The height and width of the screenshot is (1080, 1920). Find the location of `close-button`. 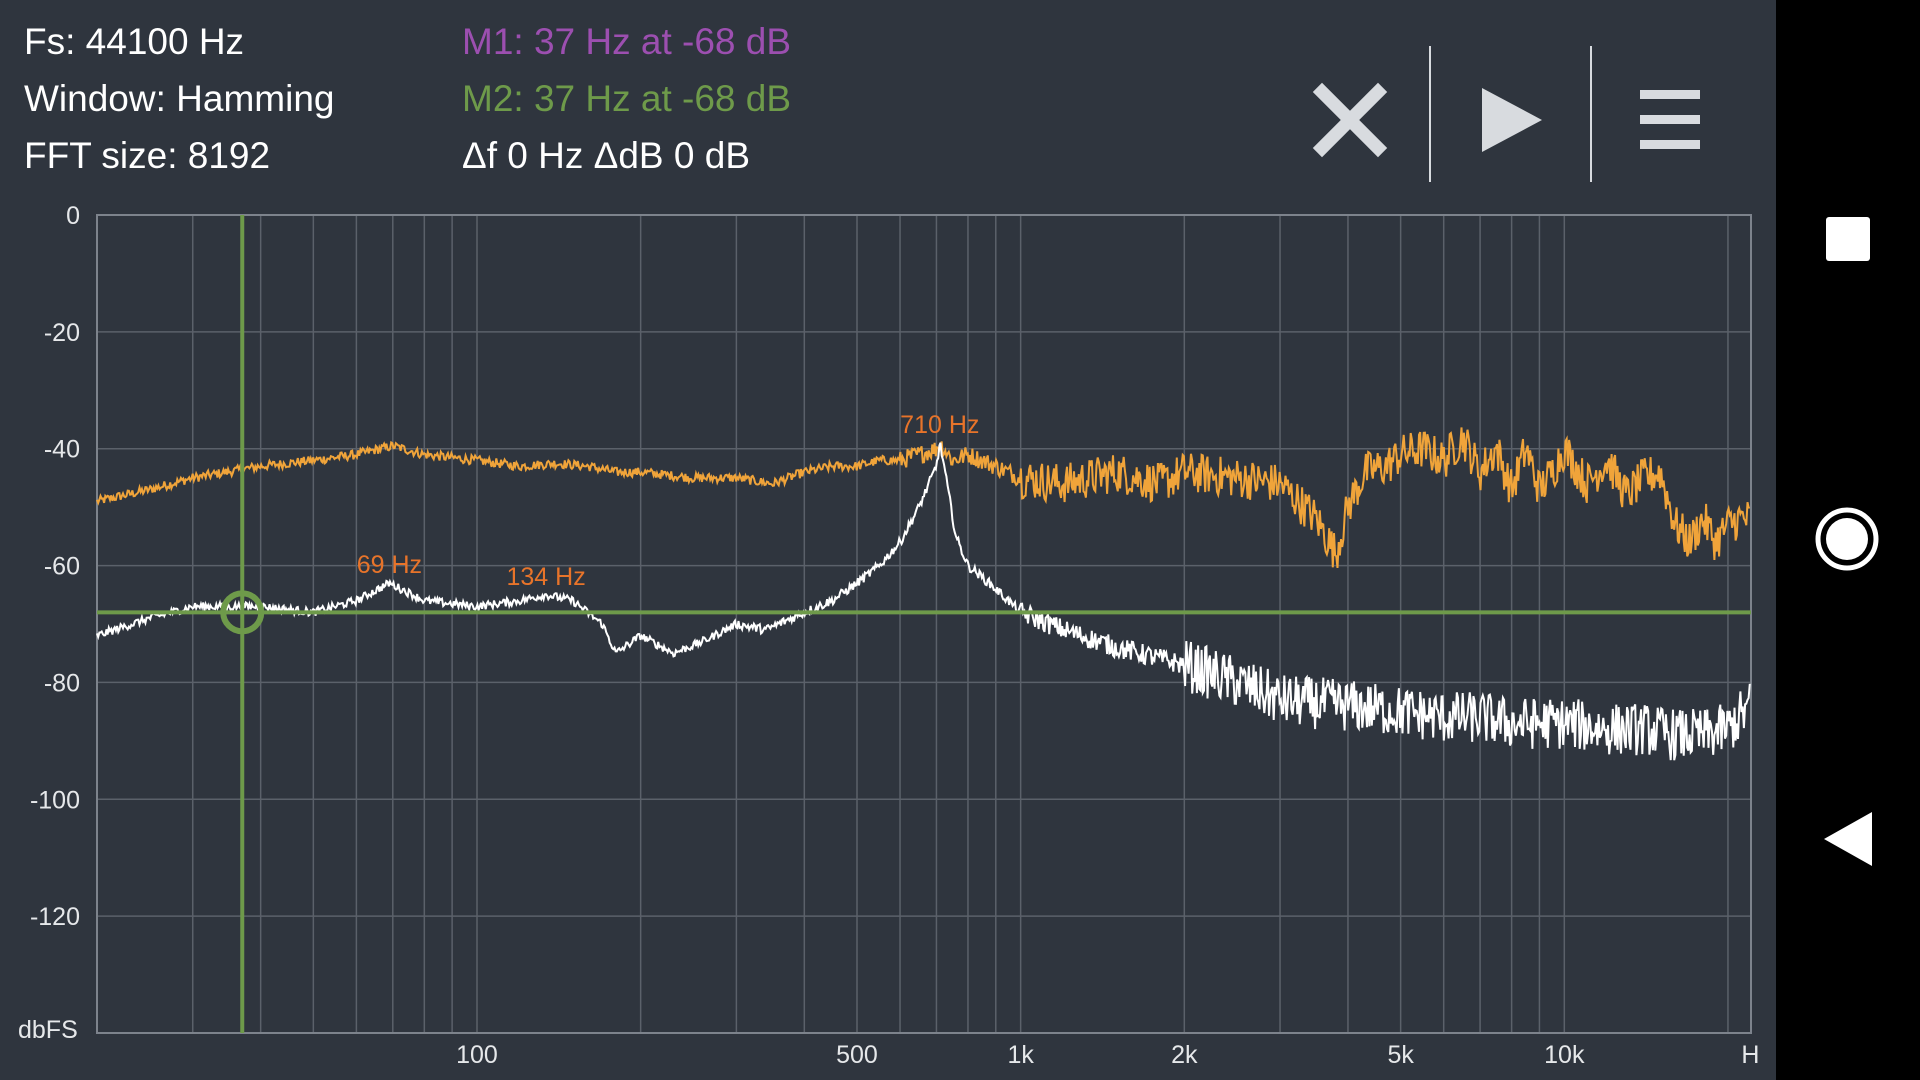

close-button is located at coordinates (1350, 120).